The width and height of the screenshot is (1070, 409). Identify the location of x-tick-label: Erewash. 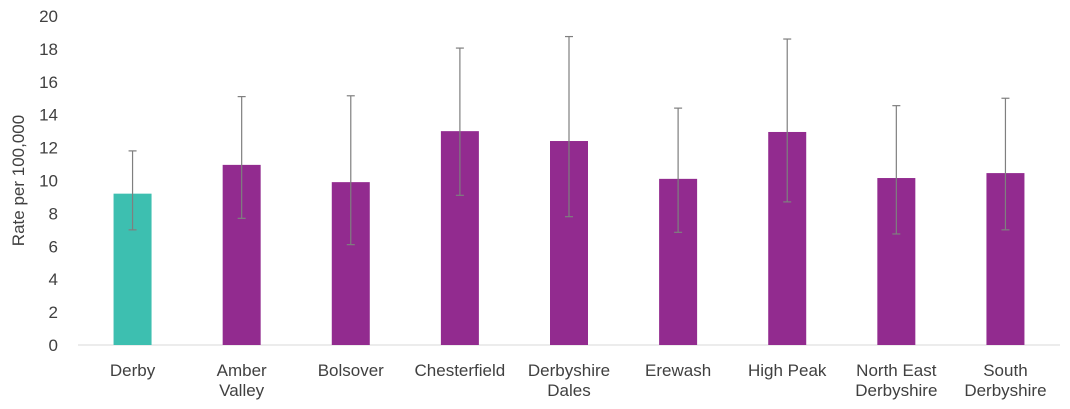
(678, 370).